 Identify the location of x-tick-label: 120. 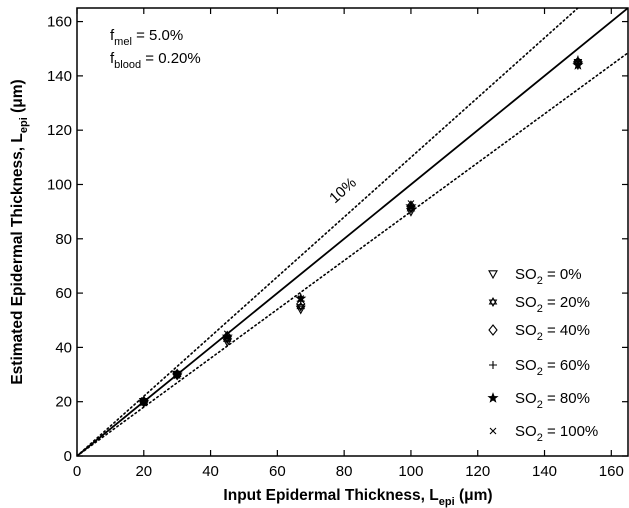
(477, 471).